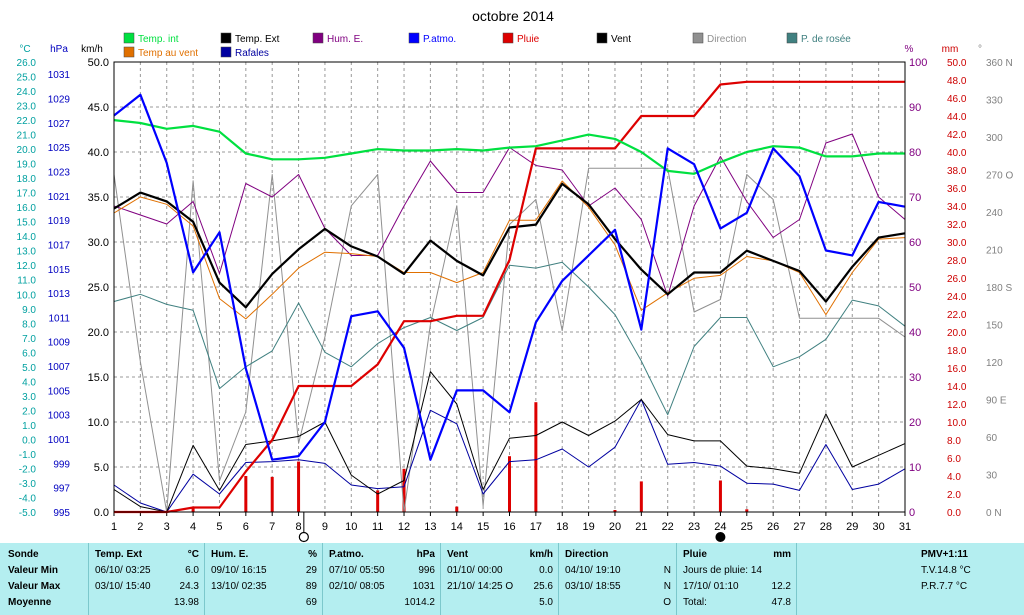 The height and width of the screenshot is (615, 1024). I want to click on day-tick: 7, so click(272, 527).